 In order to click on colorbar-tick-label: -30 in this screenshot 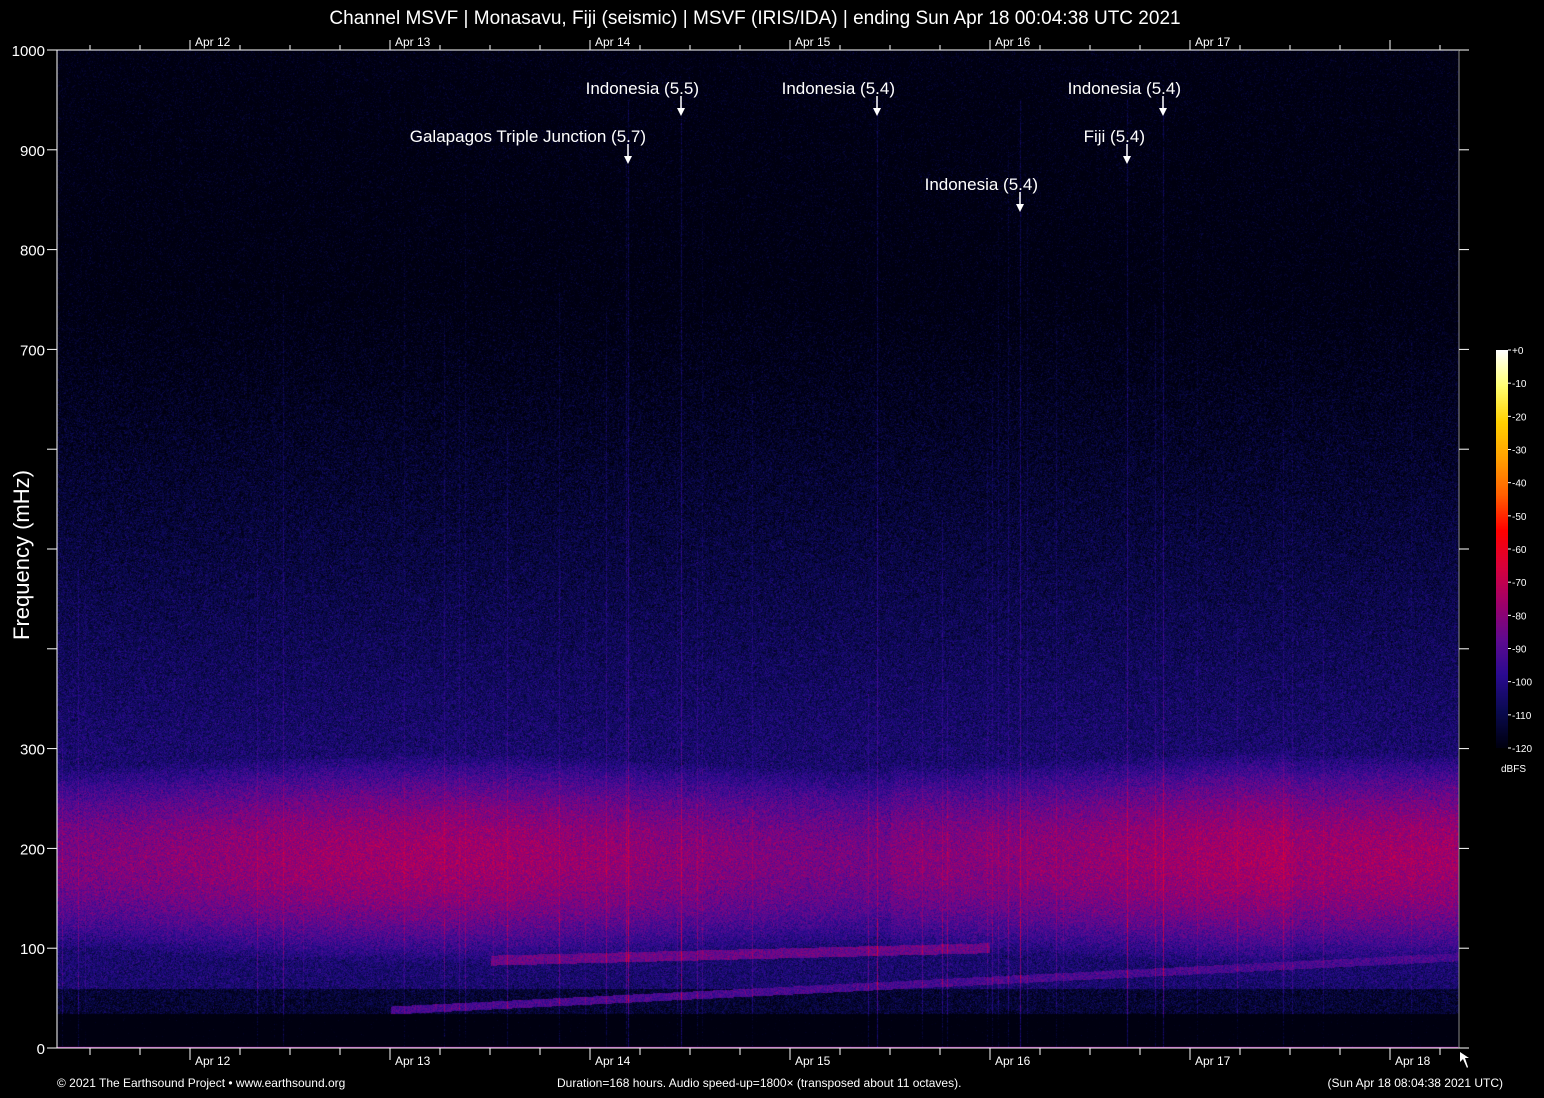, I will do `click(1519, 451)`.